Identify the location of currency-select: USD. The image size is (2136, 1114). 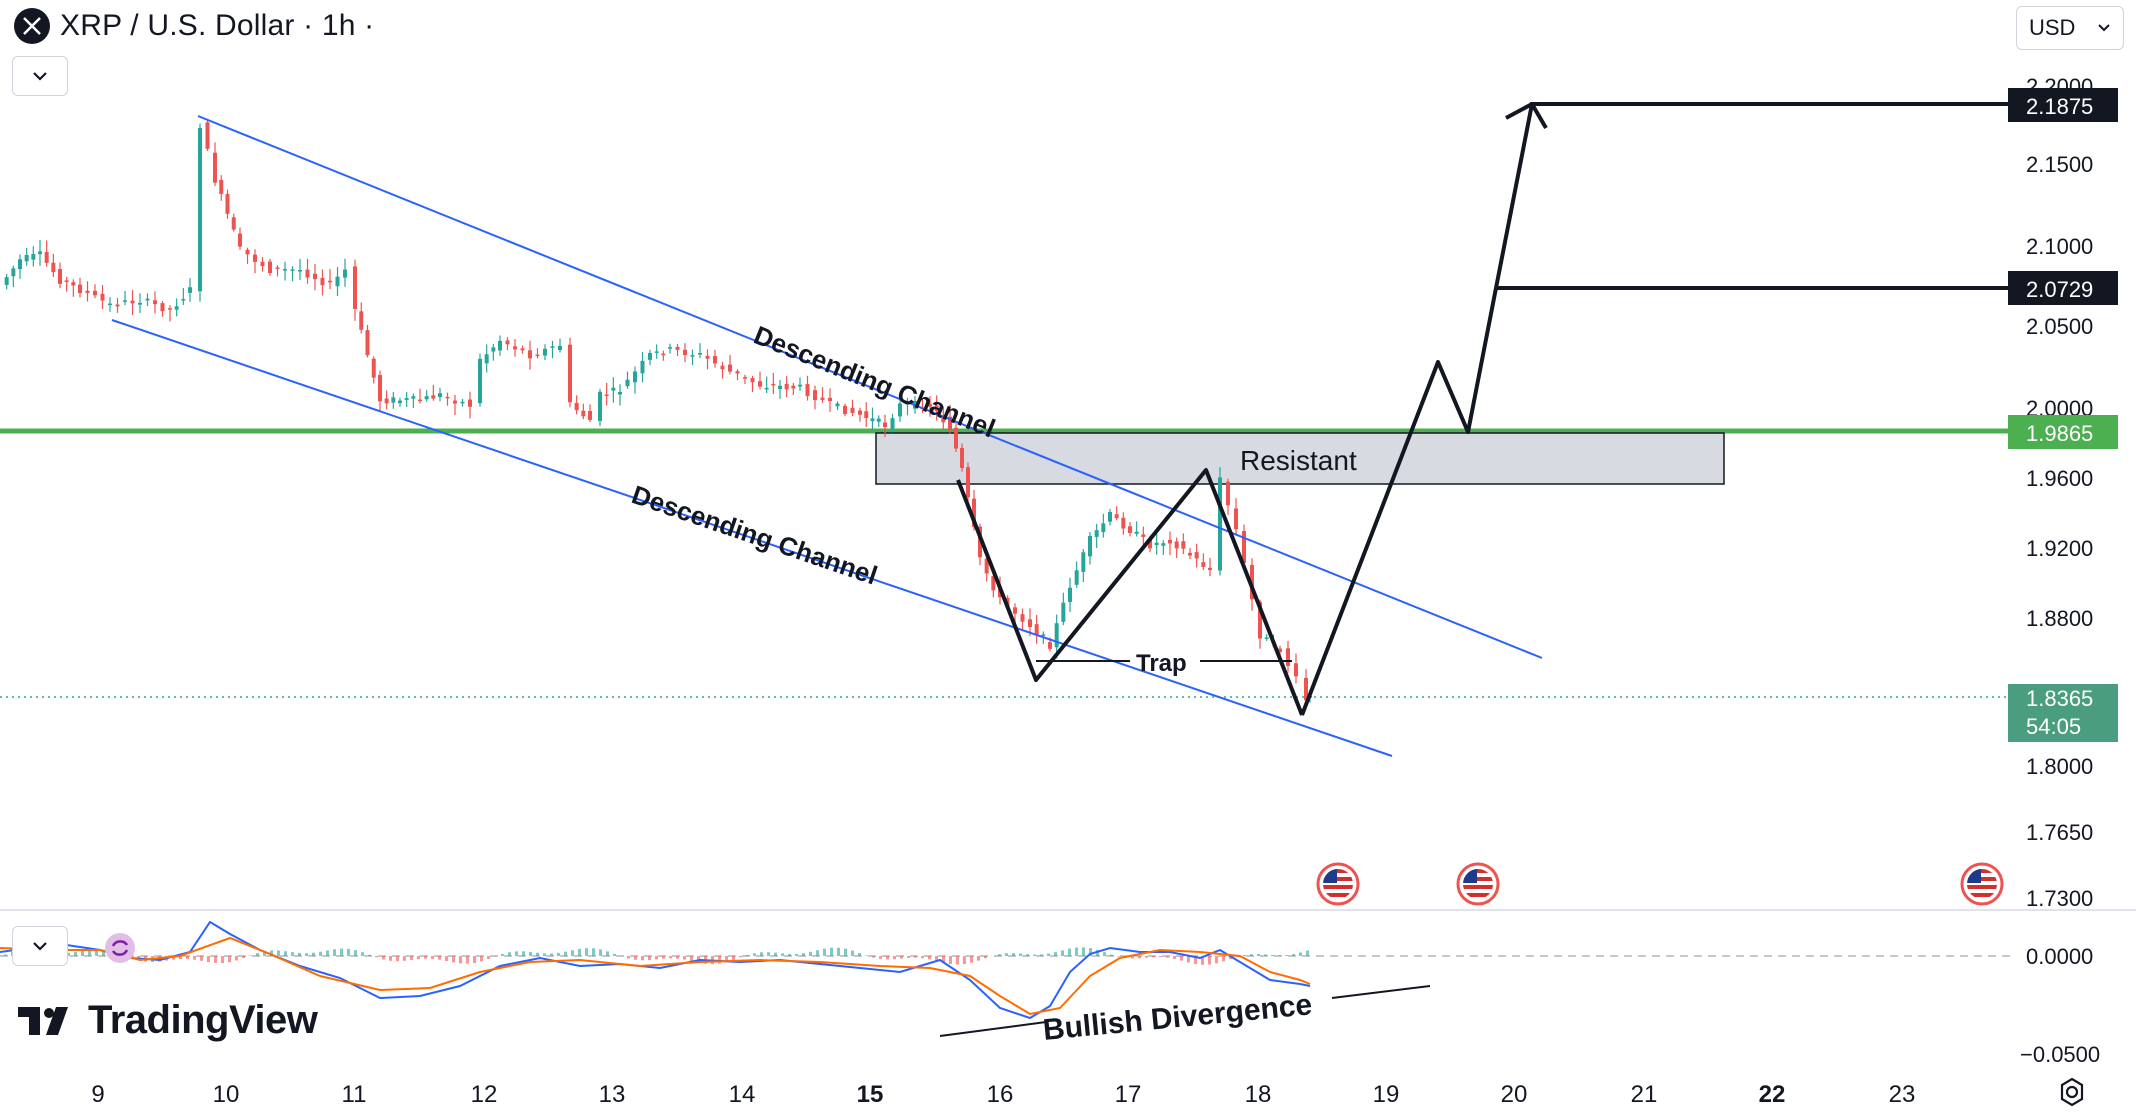
(2070, 28).